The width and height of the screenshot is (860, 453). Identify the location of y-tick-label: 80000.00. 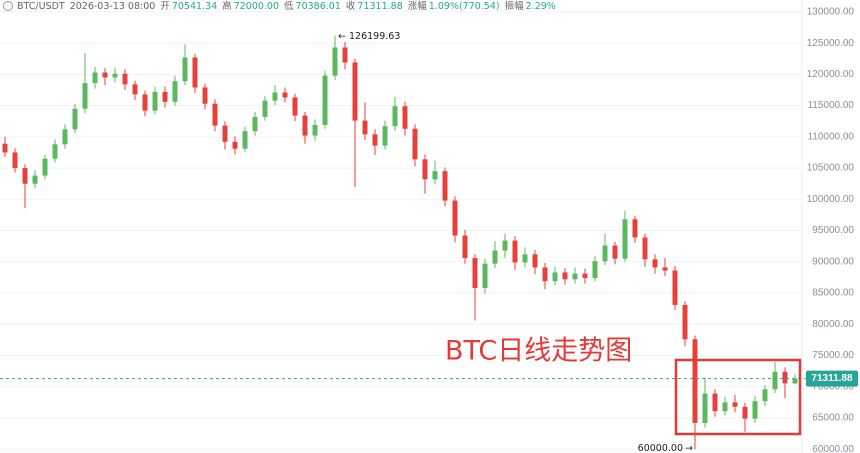
(833, 324).